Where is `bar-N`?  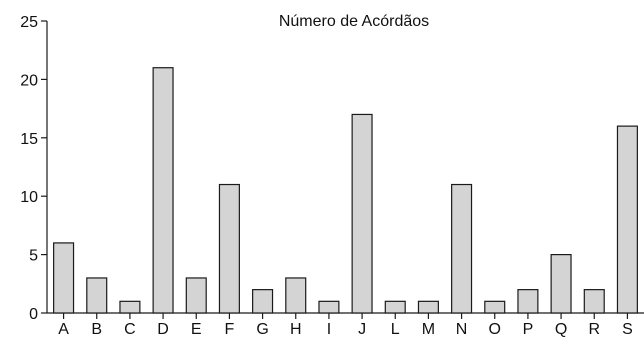 bar-N is located at coordinates (462, 248).